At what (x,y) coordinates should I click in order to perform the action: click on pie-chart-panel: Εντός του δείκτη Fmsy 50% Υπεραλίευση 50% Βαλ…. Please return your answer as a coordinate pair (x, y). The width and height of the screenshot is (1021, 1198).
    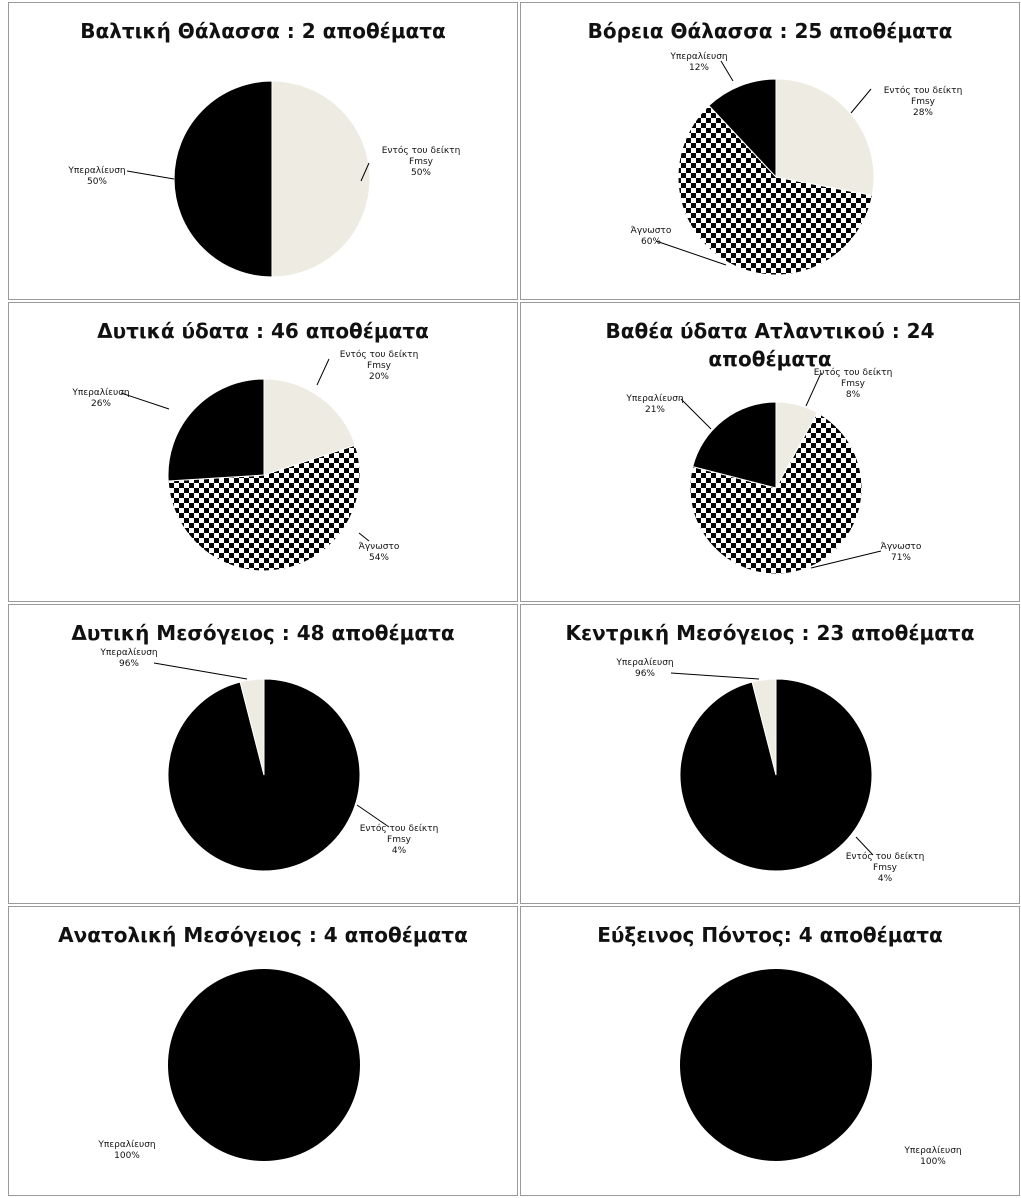
    Looking at the image, I should click on (263, 151).